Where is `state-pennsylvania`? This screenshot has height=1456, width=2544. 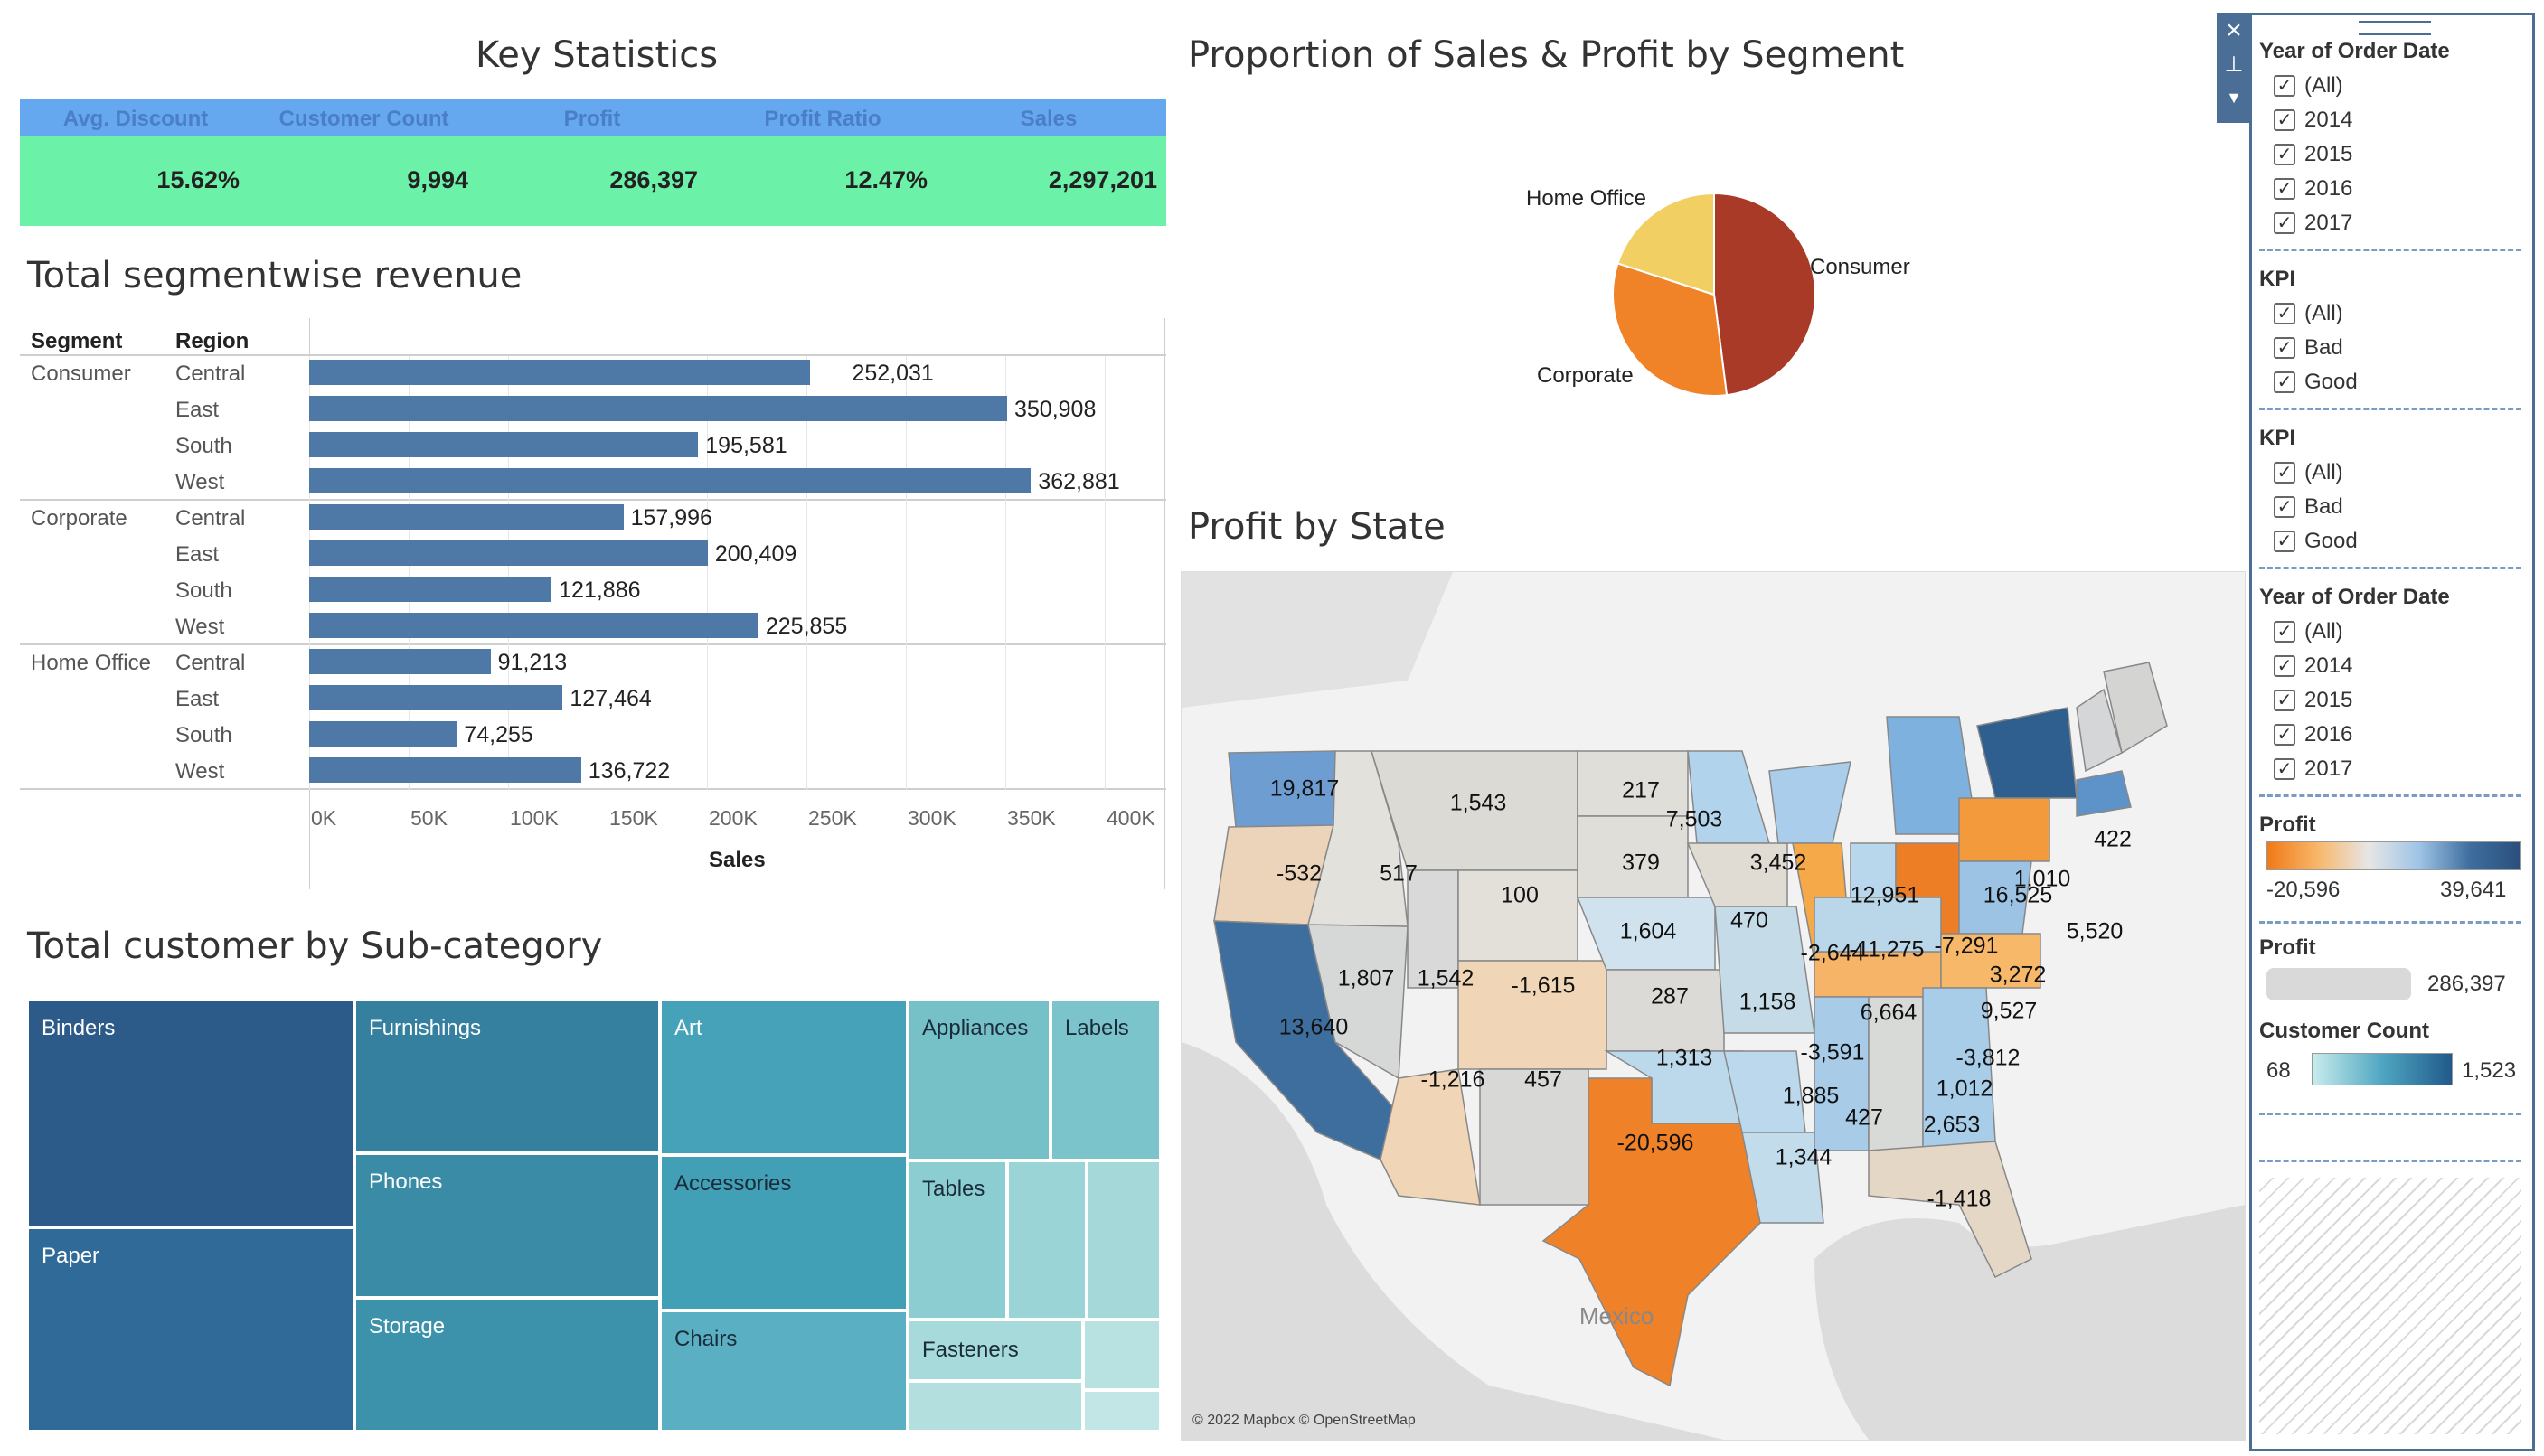
state-pennsylvania is located at coordinates (2004, 830).